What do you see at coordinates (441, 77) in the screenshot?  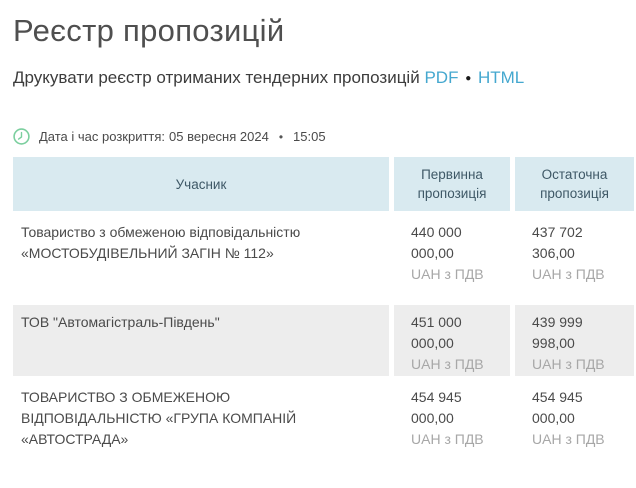 I see `pdf-link: PDF` at bounding box center [441, 77].